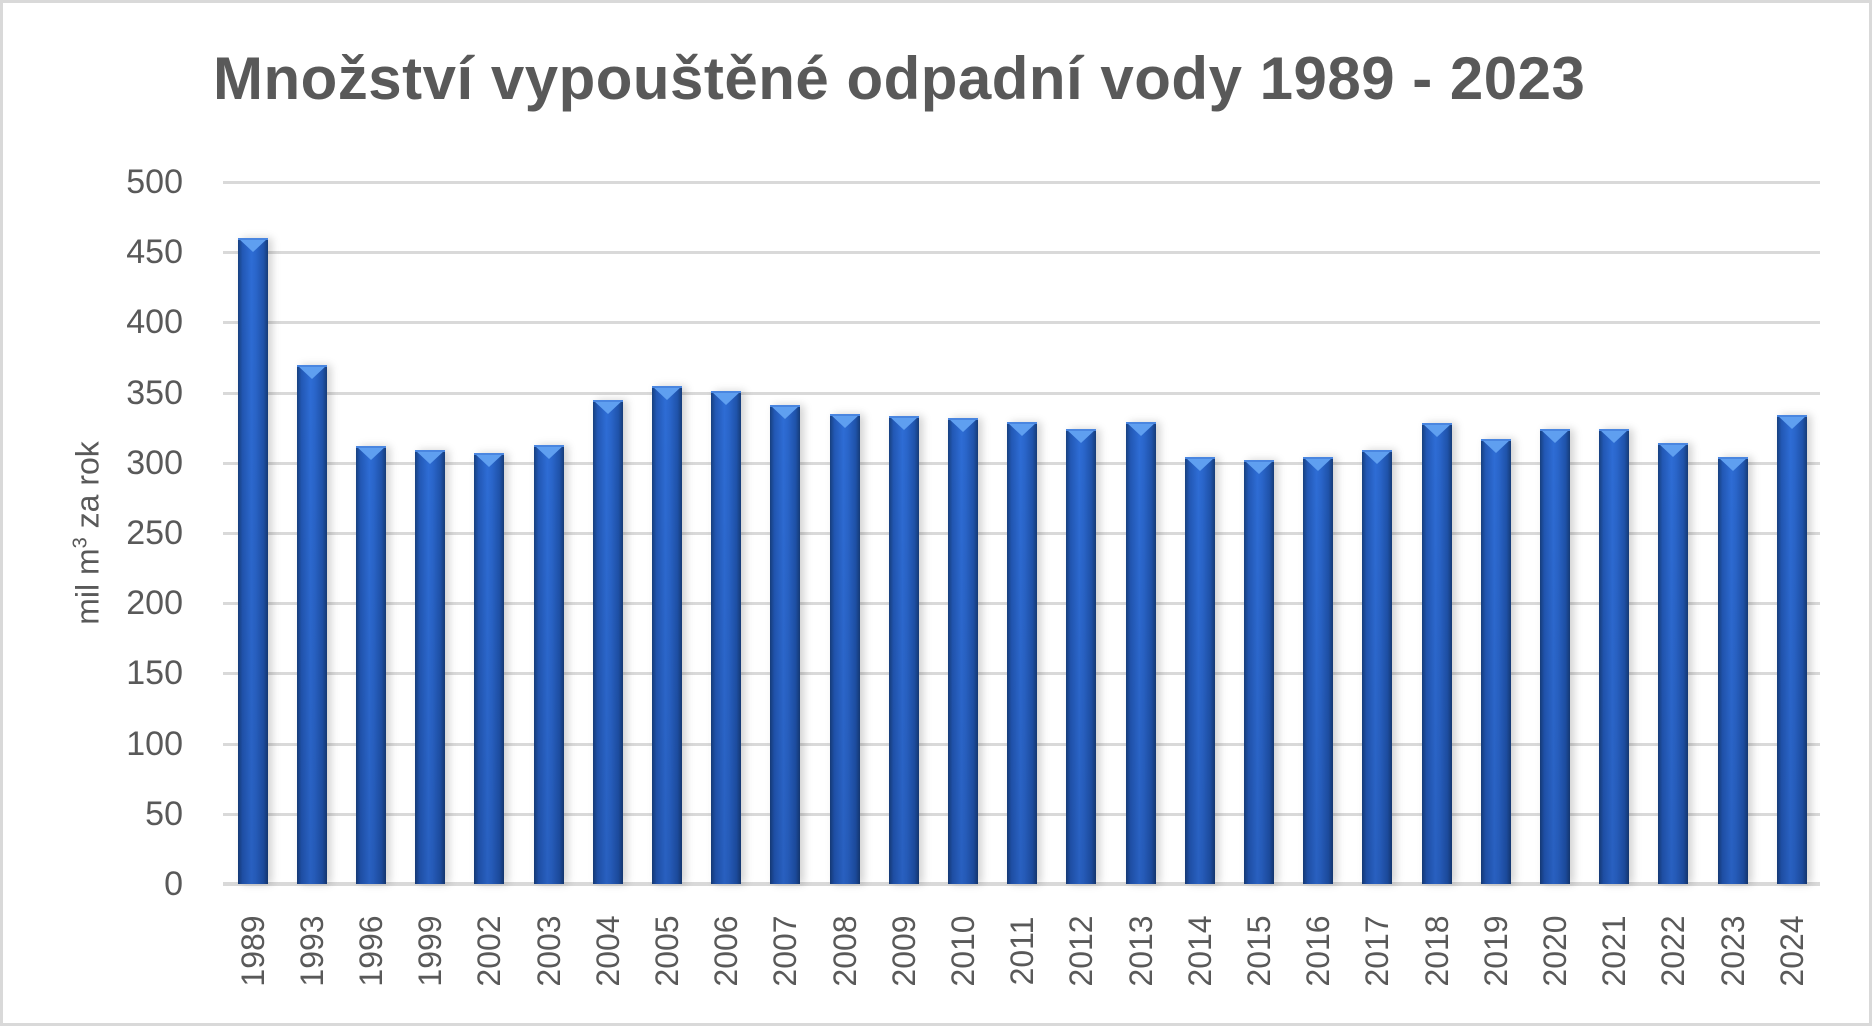 This screenshot has height=1026, width=1872. I want to click on bar-2021, so click(1614, 656).